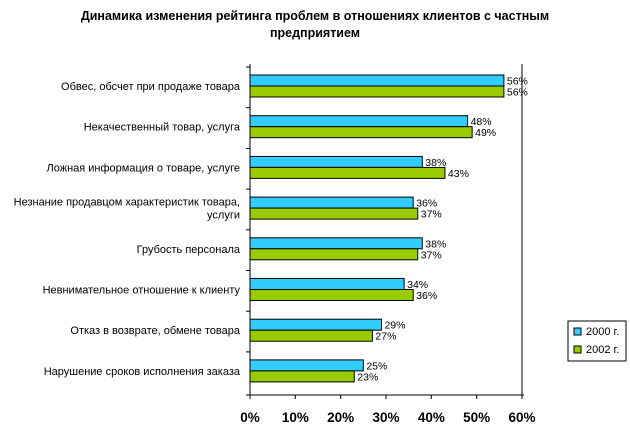  What do you see at coordinates (144, 168) in the screenshot?
I see `category-label: Ложная информация о товаре, услуге` at bounding box center [144, 168].